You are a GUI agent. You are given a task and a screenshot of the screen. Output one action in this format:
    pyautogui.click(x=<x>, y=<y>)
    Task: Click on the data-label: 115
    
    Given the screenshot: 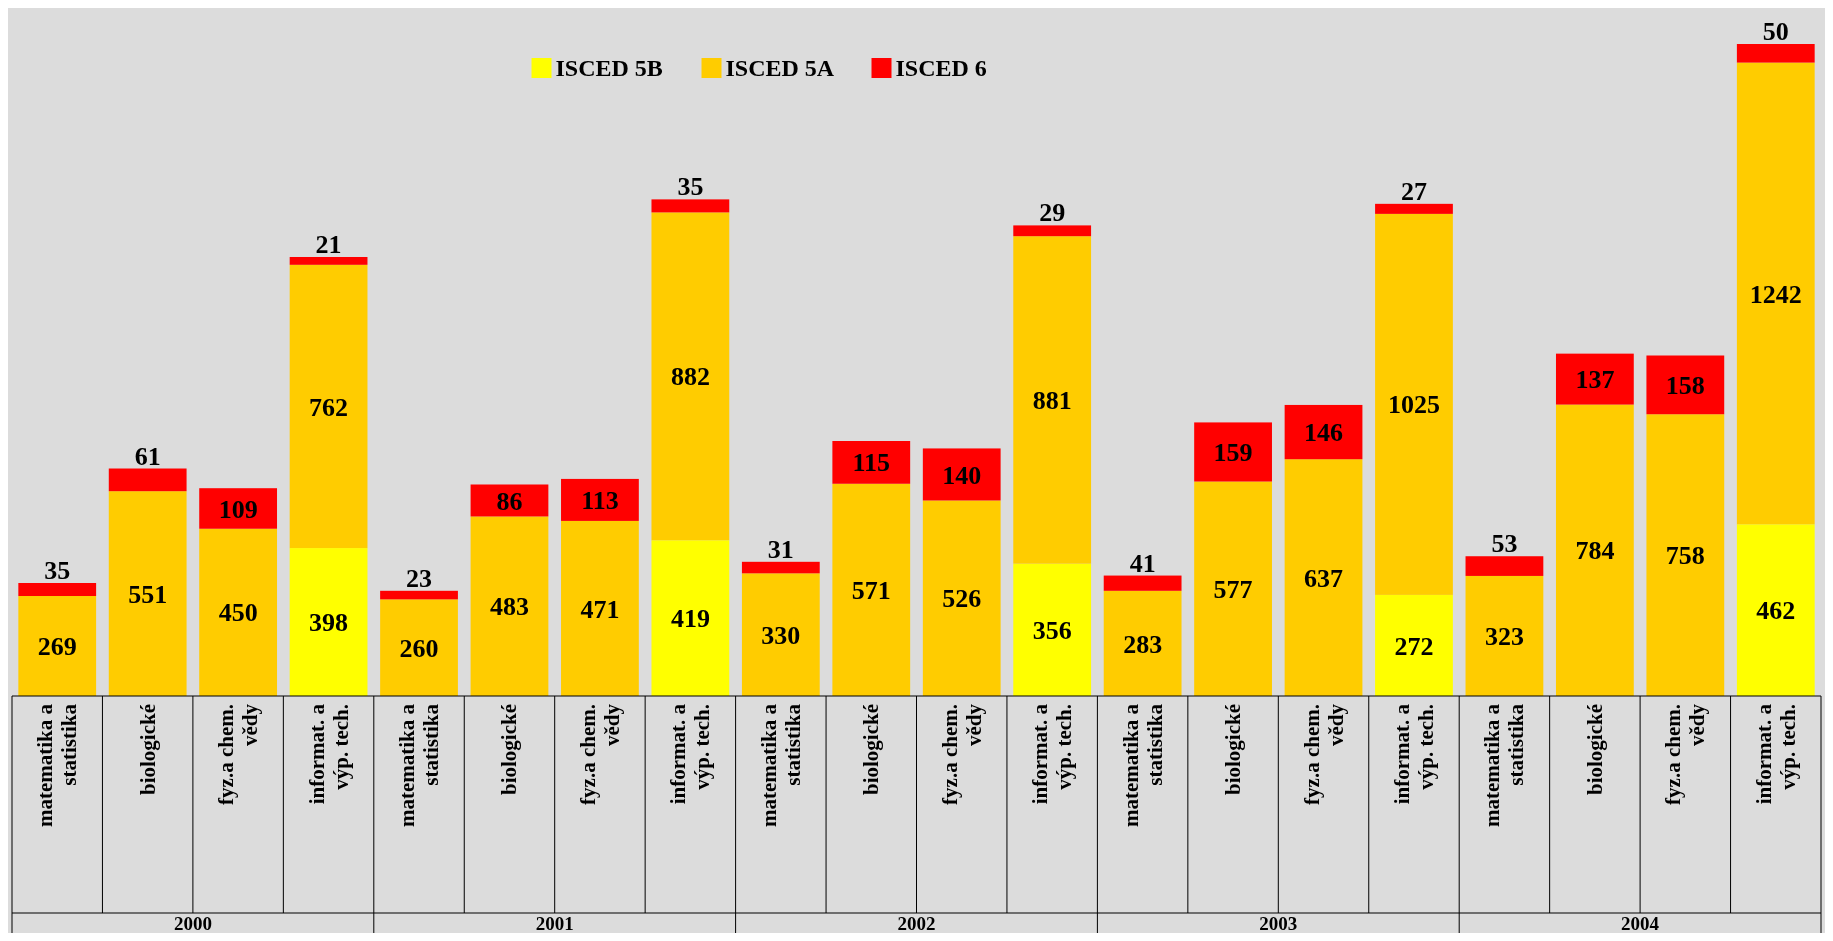 What is the action you would take?
    pyautogui.click(x=871, y=463)
    